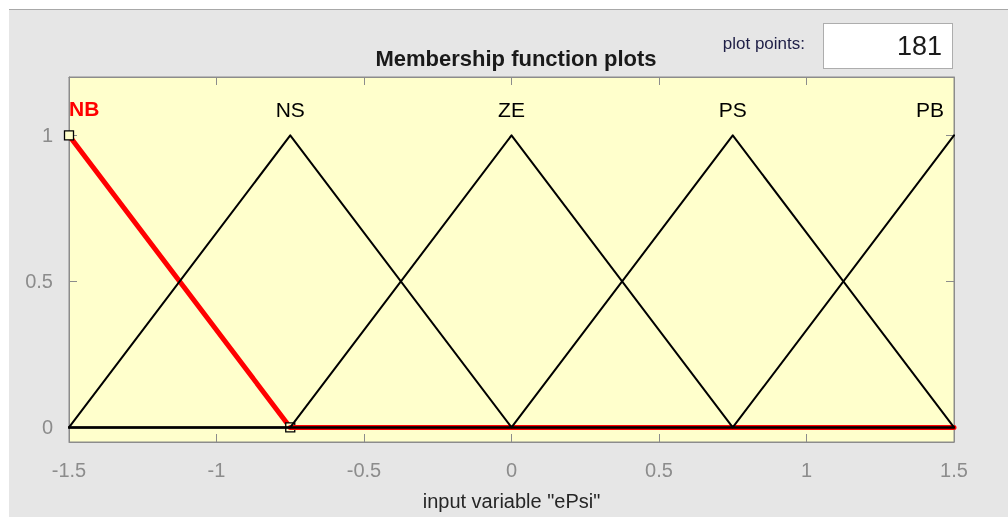 The width and height of the screenshot is (1008, 517). Describe the element at coordinates (47, 427) in the screenshot. I see `y-tick-label: 0` at that location.